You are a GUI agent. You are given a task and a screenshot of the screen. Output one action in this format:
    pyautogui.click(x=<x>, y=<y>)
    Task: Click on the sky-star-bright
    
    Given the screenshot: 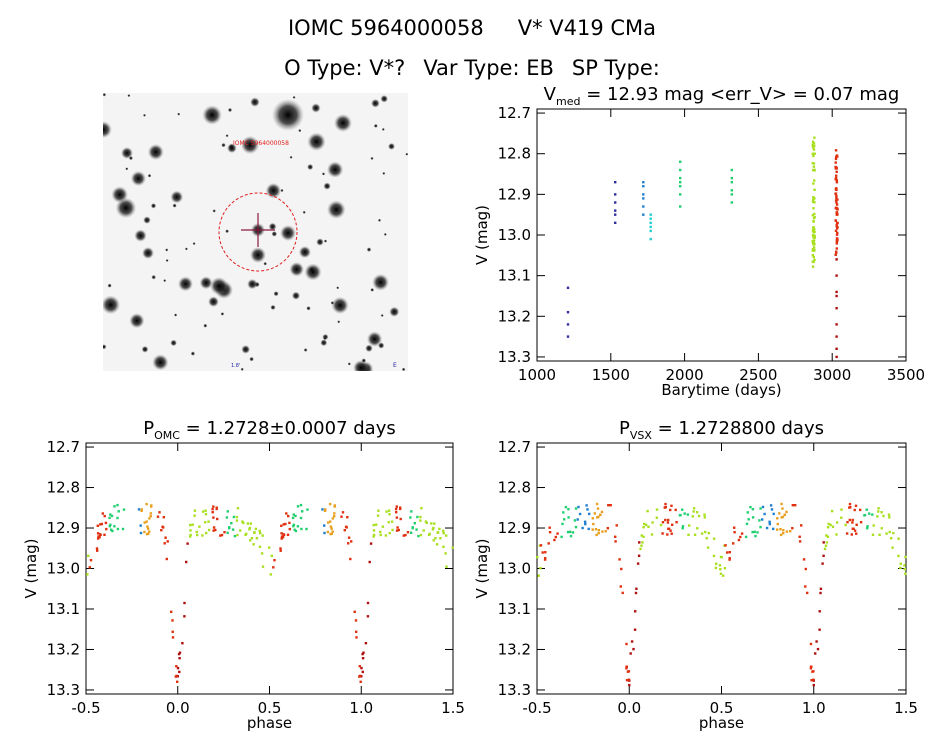 What is the action you would take?
    pyautogui.click(x=219, y=286)
    